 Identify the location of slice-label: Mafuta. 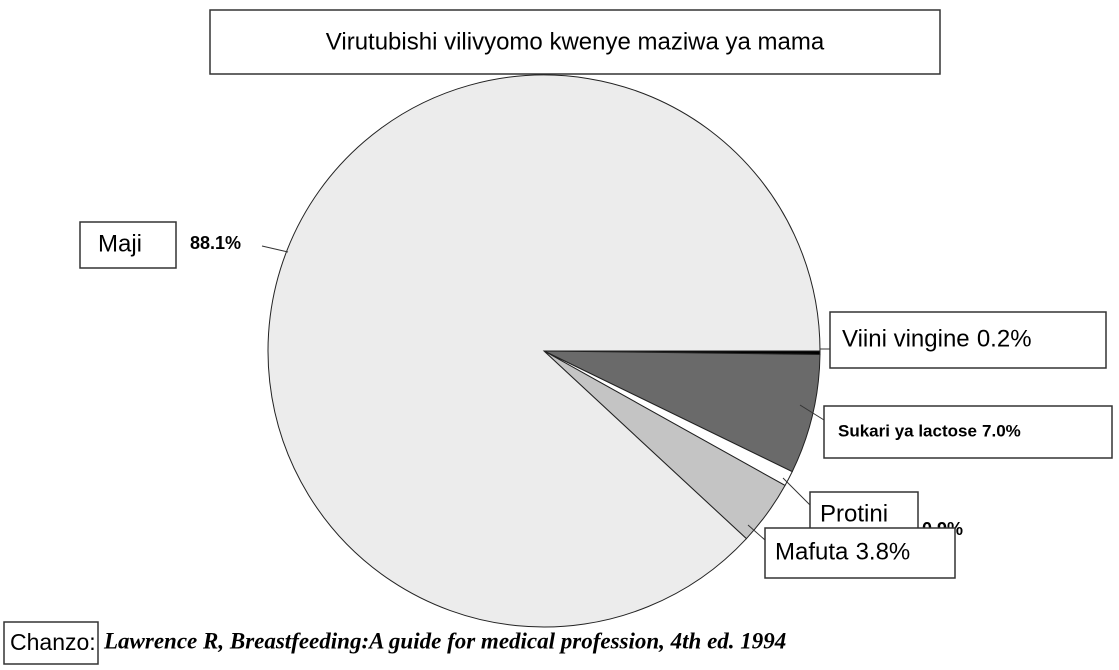
(812, 551).